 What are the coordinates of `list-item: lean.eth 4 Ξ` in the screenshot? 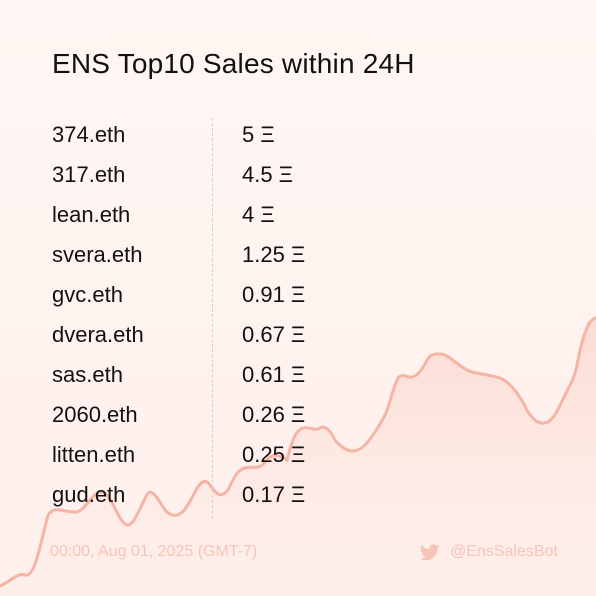 It's located at (302, 218).